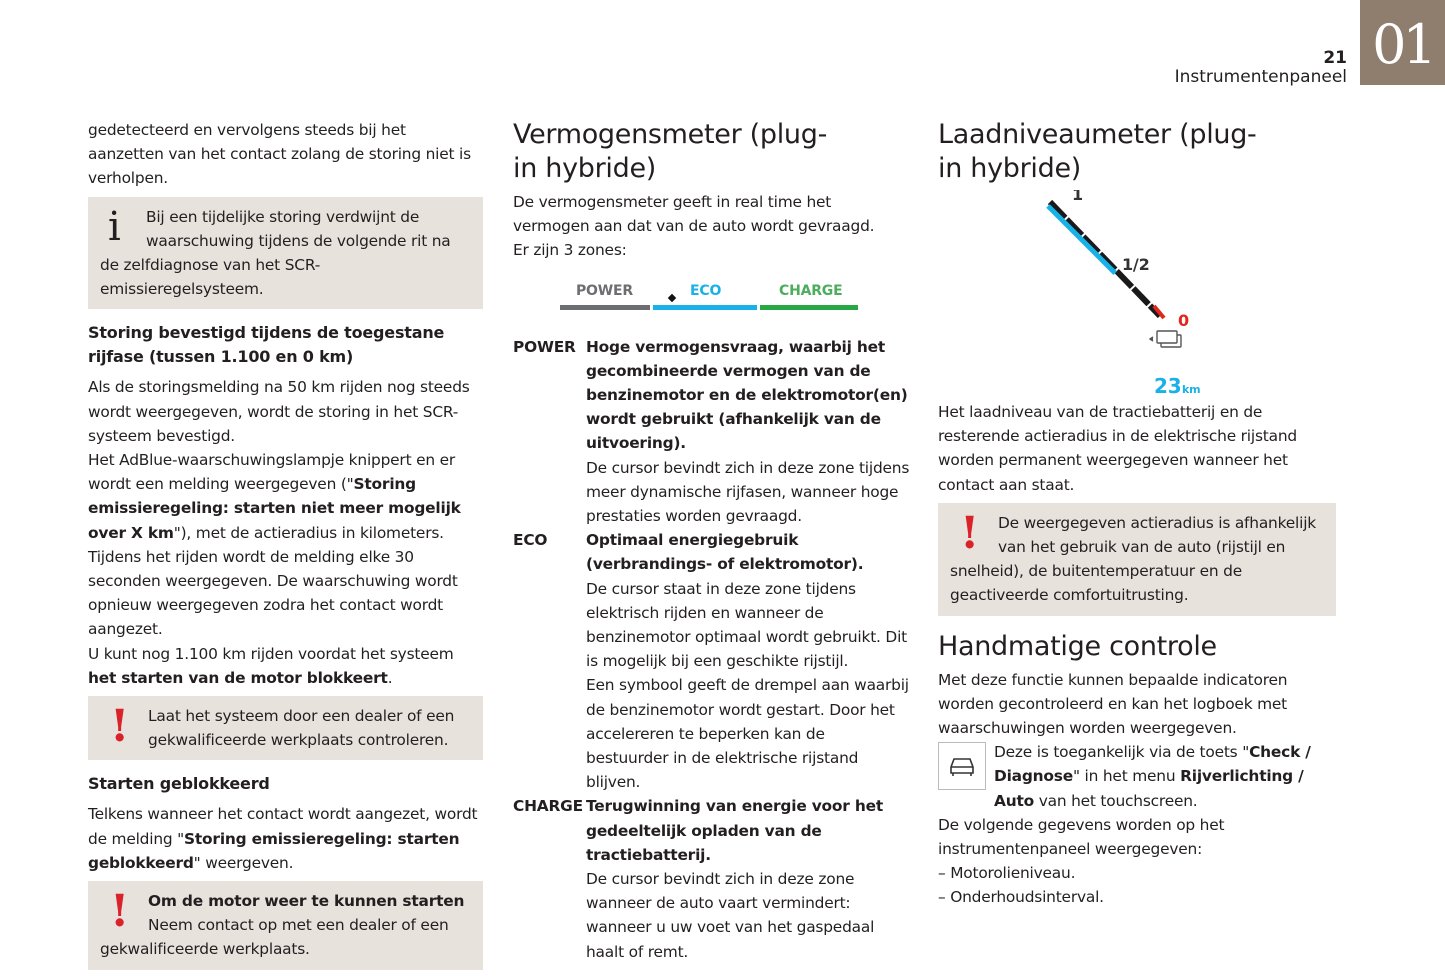  What do you see at coordinates (706, 290) in the screenshot?
I see `zone-label-eco: ECO` at bounding box center [706, 290].